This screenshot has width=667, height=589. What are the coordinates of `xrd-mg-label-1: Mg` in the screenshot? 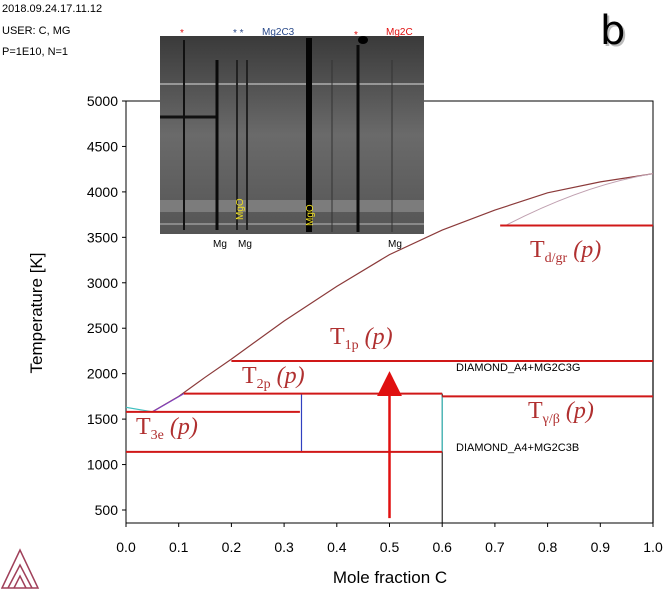 It's located at (220, 244).